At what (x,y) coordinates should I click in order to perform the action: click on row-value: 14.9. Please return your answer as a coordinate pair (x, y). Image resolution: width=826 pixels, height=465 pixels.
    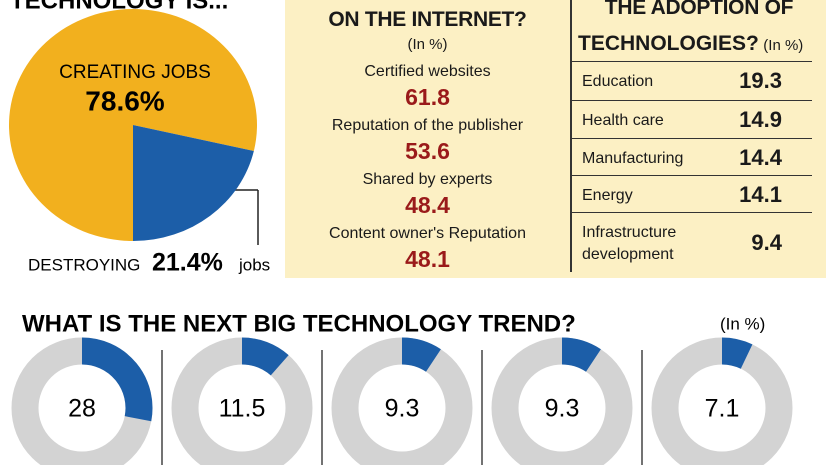
    Looking at the image, I should click on (760, 119).